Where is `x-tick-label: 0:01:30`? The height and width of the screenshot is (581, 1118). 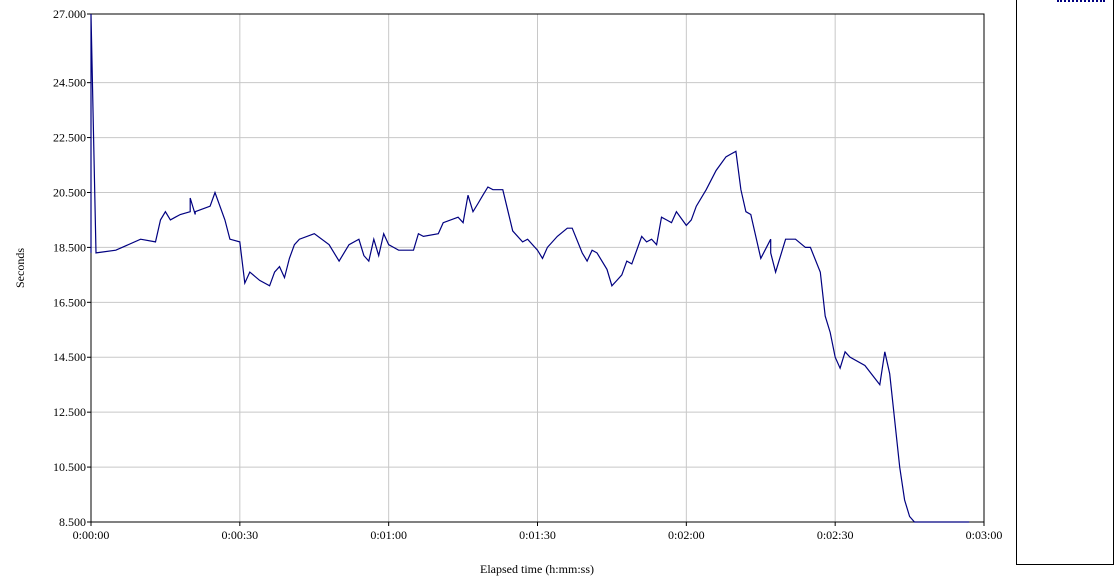 x-tick-label: 0:01:30 is located at coordinates (537, 535).